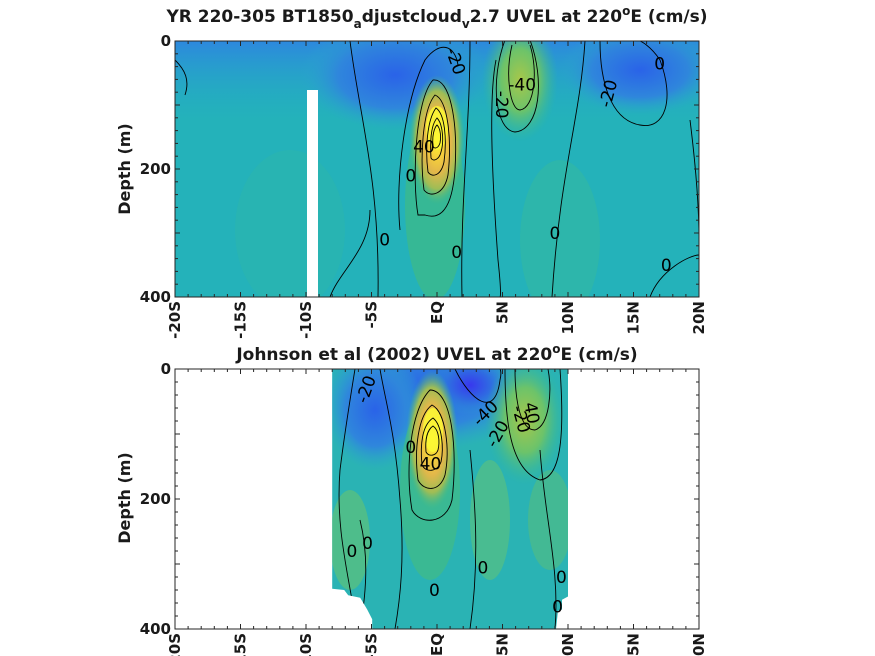  What do you see at coordinates (522, 86) in the screenshot?
I see `contour-label: -40` at bounding box center [522, 86].